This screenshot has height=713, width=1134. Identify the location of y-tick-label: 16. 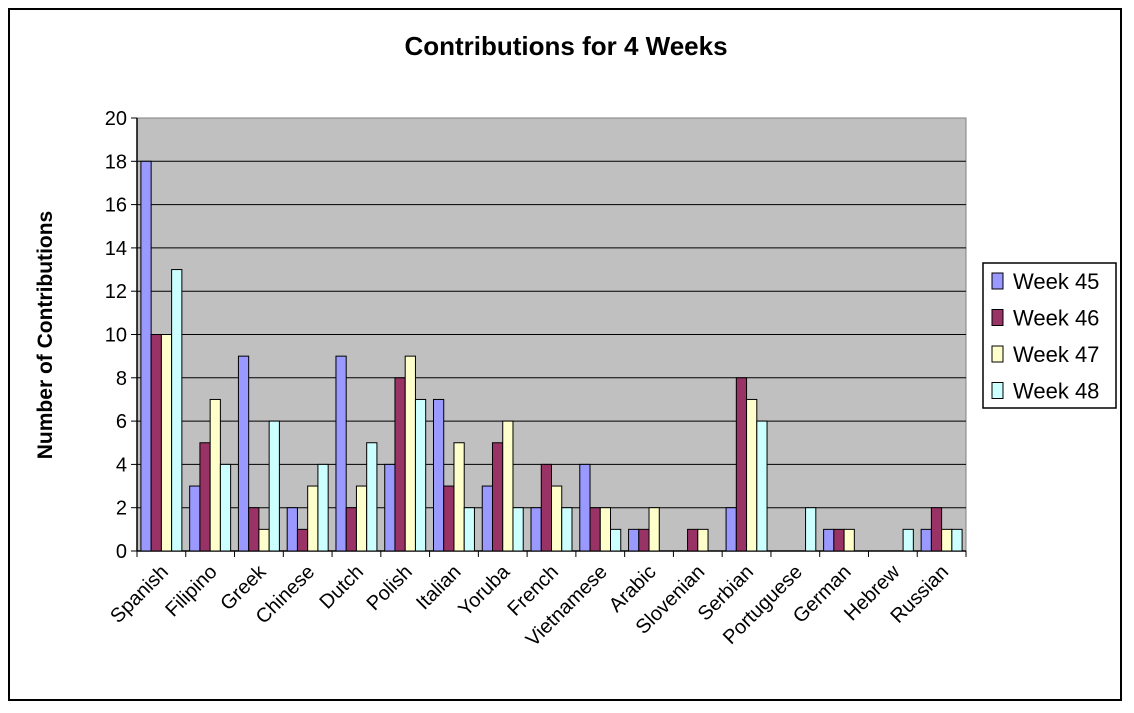
(116, 206).